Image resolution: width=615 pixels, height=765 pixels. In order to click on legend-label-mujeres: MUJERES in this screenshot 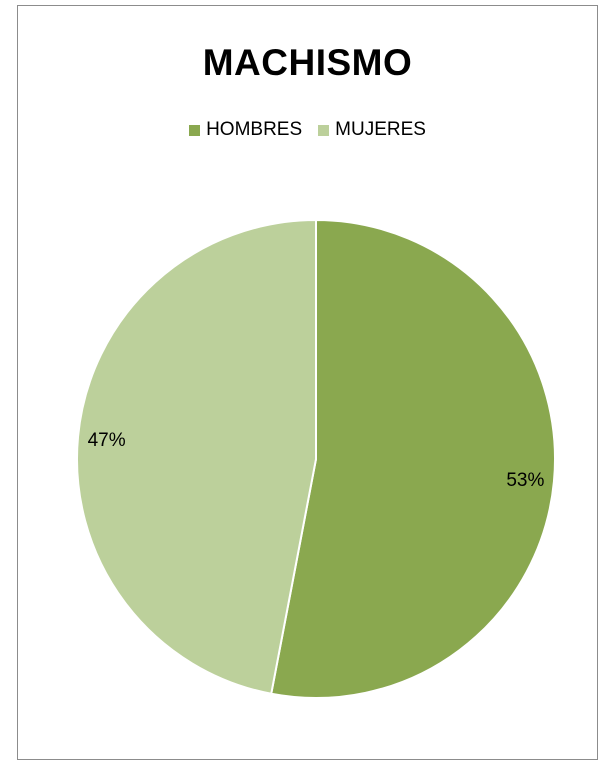, I will do `click(380, 129)`.